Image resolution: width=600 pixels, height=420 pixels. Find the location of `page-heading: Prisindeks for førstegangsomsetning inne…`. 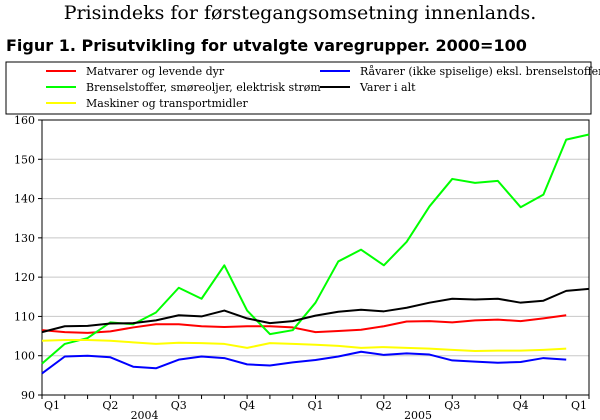

page-heading: Prisindeks for førstegangsomsetning inne… is located at coordinates (300, 13).